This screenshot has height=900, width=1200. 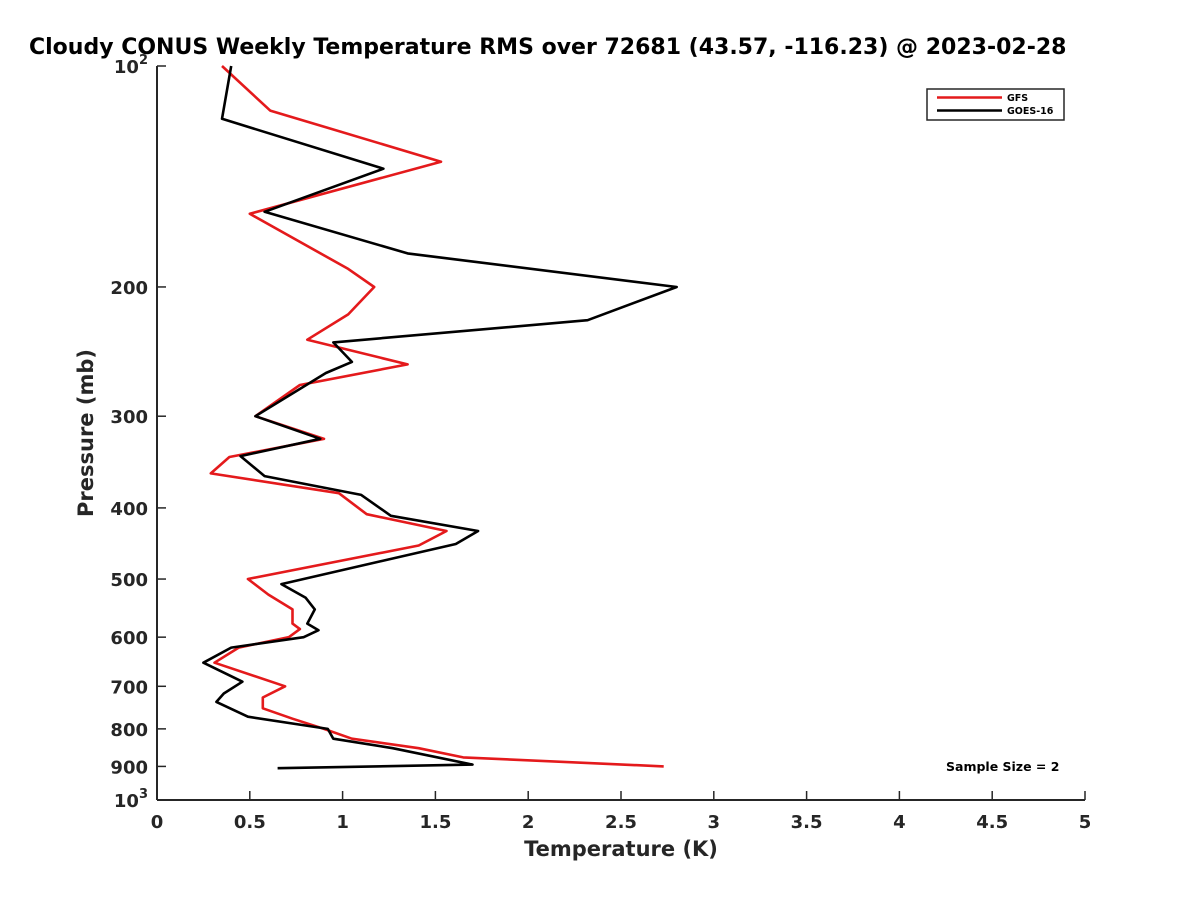 I want to click on x-axis-label: Temperature (K), so click(x=621, y=849).